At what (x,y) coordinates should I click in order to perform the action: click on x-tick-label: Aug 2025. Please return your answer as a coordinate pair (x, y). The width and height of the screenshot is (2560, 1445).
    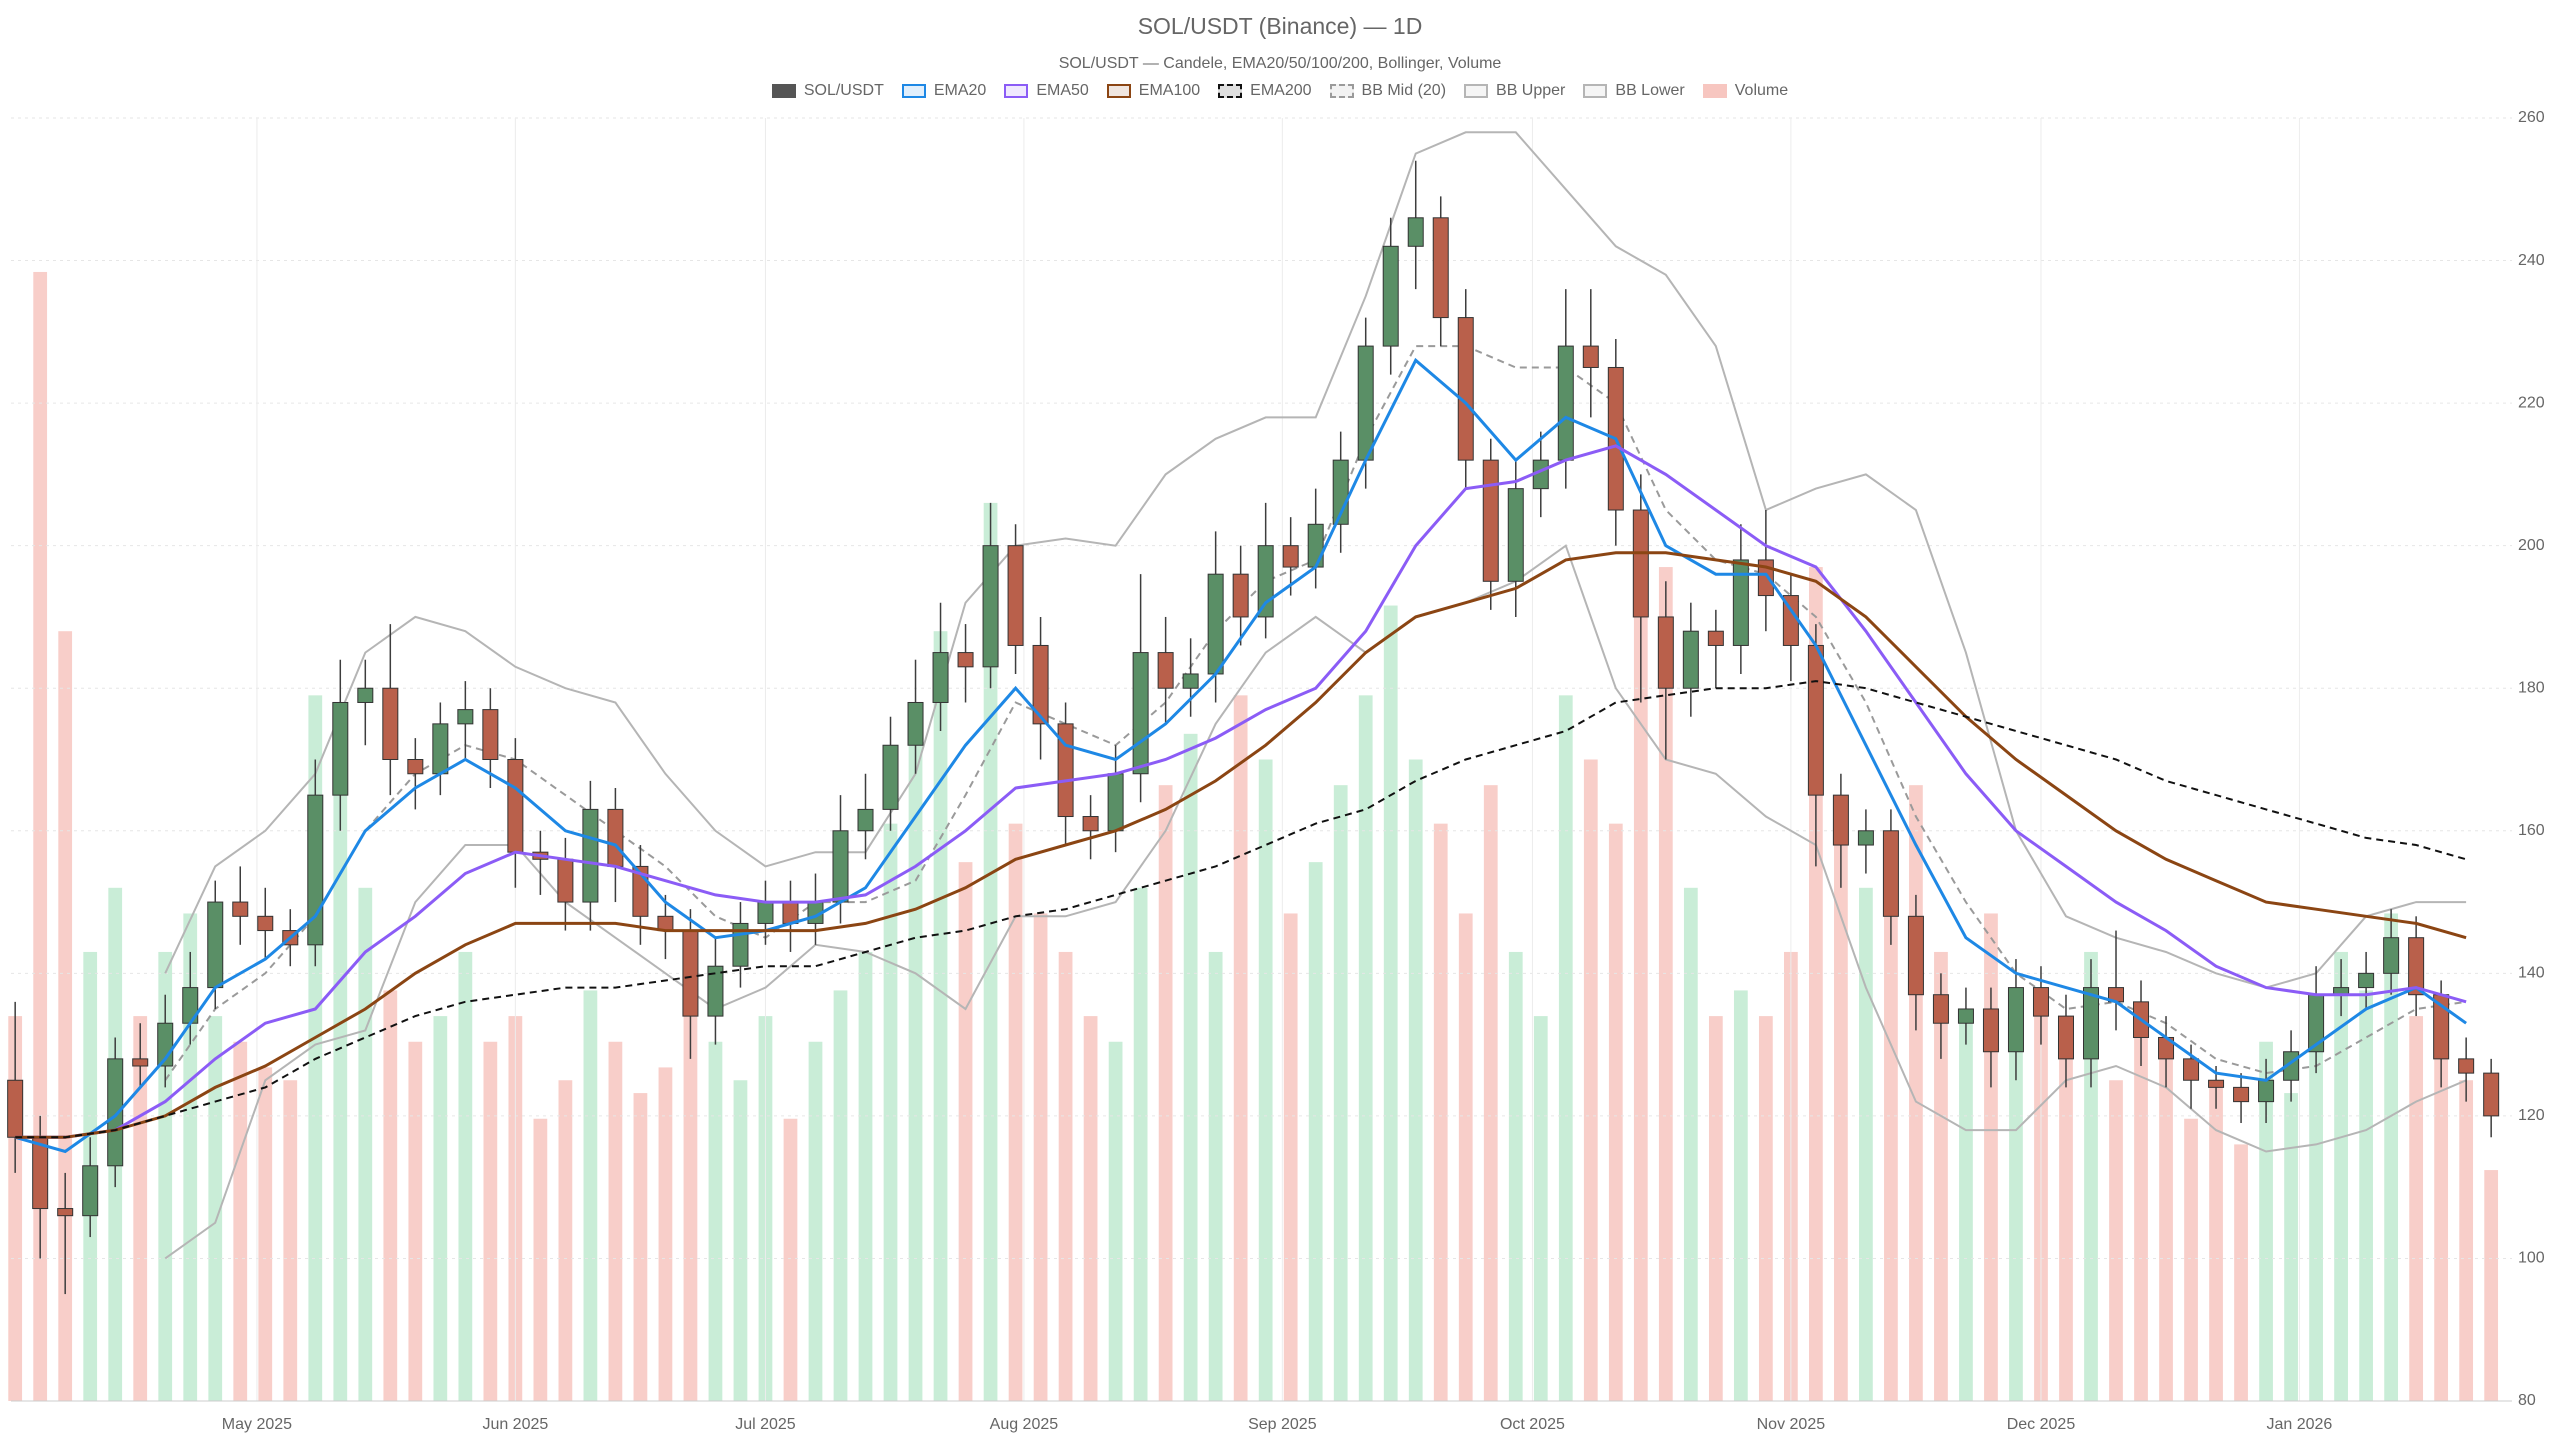
    Looking at the image, I should click on (1024, 1424).